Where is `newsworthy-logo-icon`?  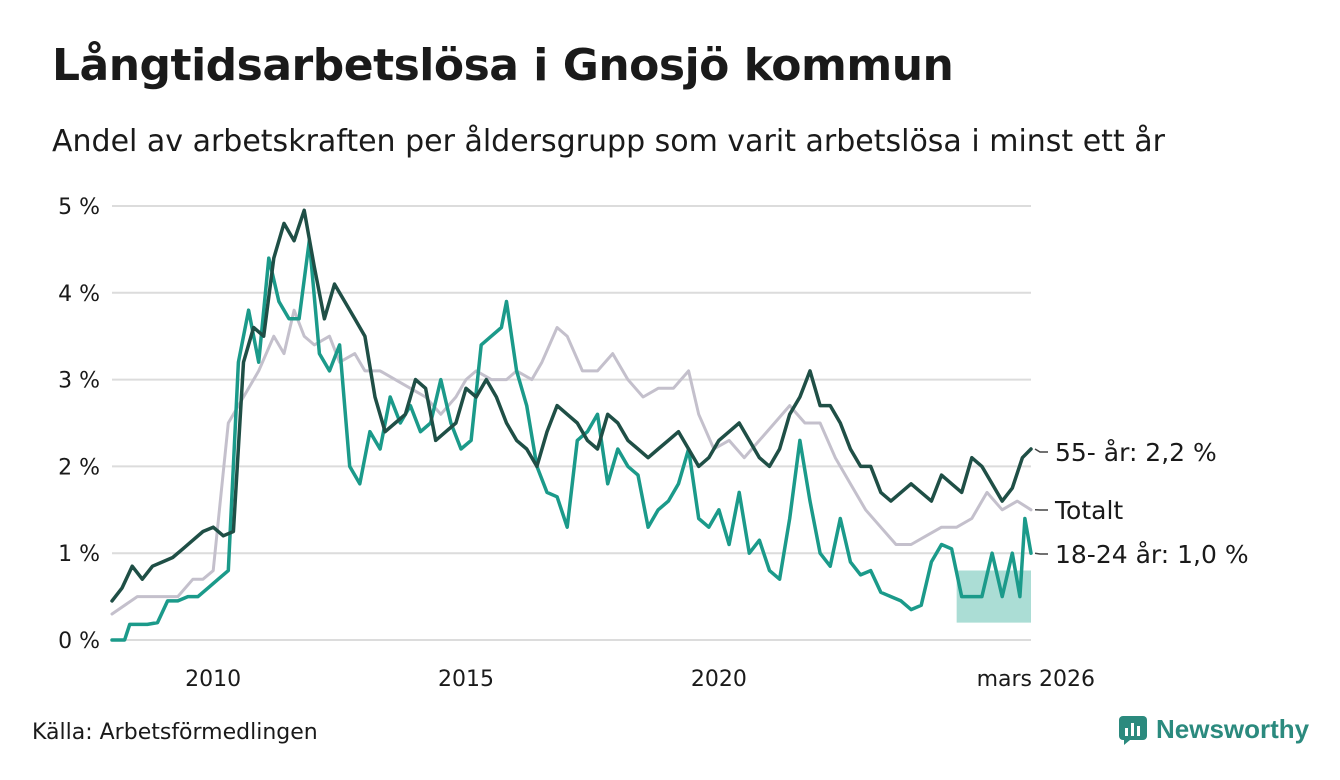 newsworthy-logo-icon is located at coordinates (1133, 730).